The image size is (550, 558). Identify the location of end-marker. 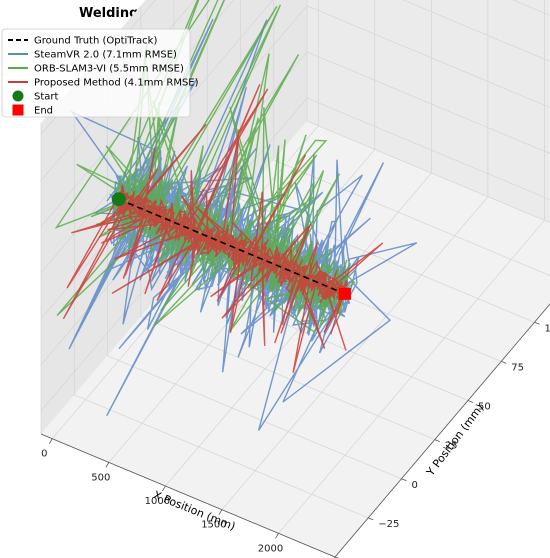
(344, 293).